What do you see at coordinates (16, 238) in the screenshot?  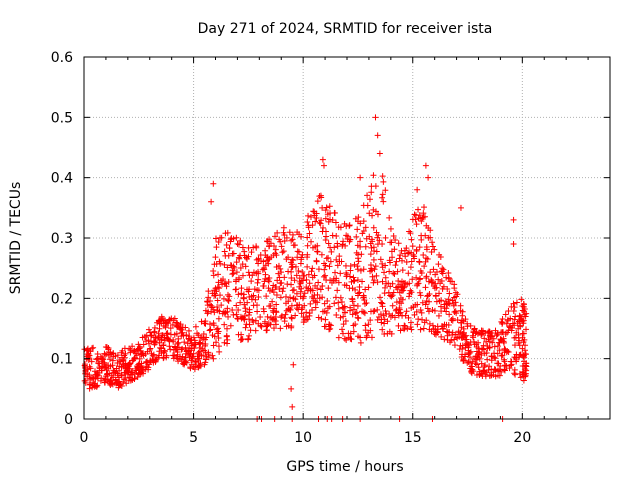 I see `y-axis-label: SRMTID / TECUs` at bounding box center [16, 238].